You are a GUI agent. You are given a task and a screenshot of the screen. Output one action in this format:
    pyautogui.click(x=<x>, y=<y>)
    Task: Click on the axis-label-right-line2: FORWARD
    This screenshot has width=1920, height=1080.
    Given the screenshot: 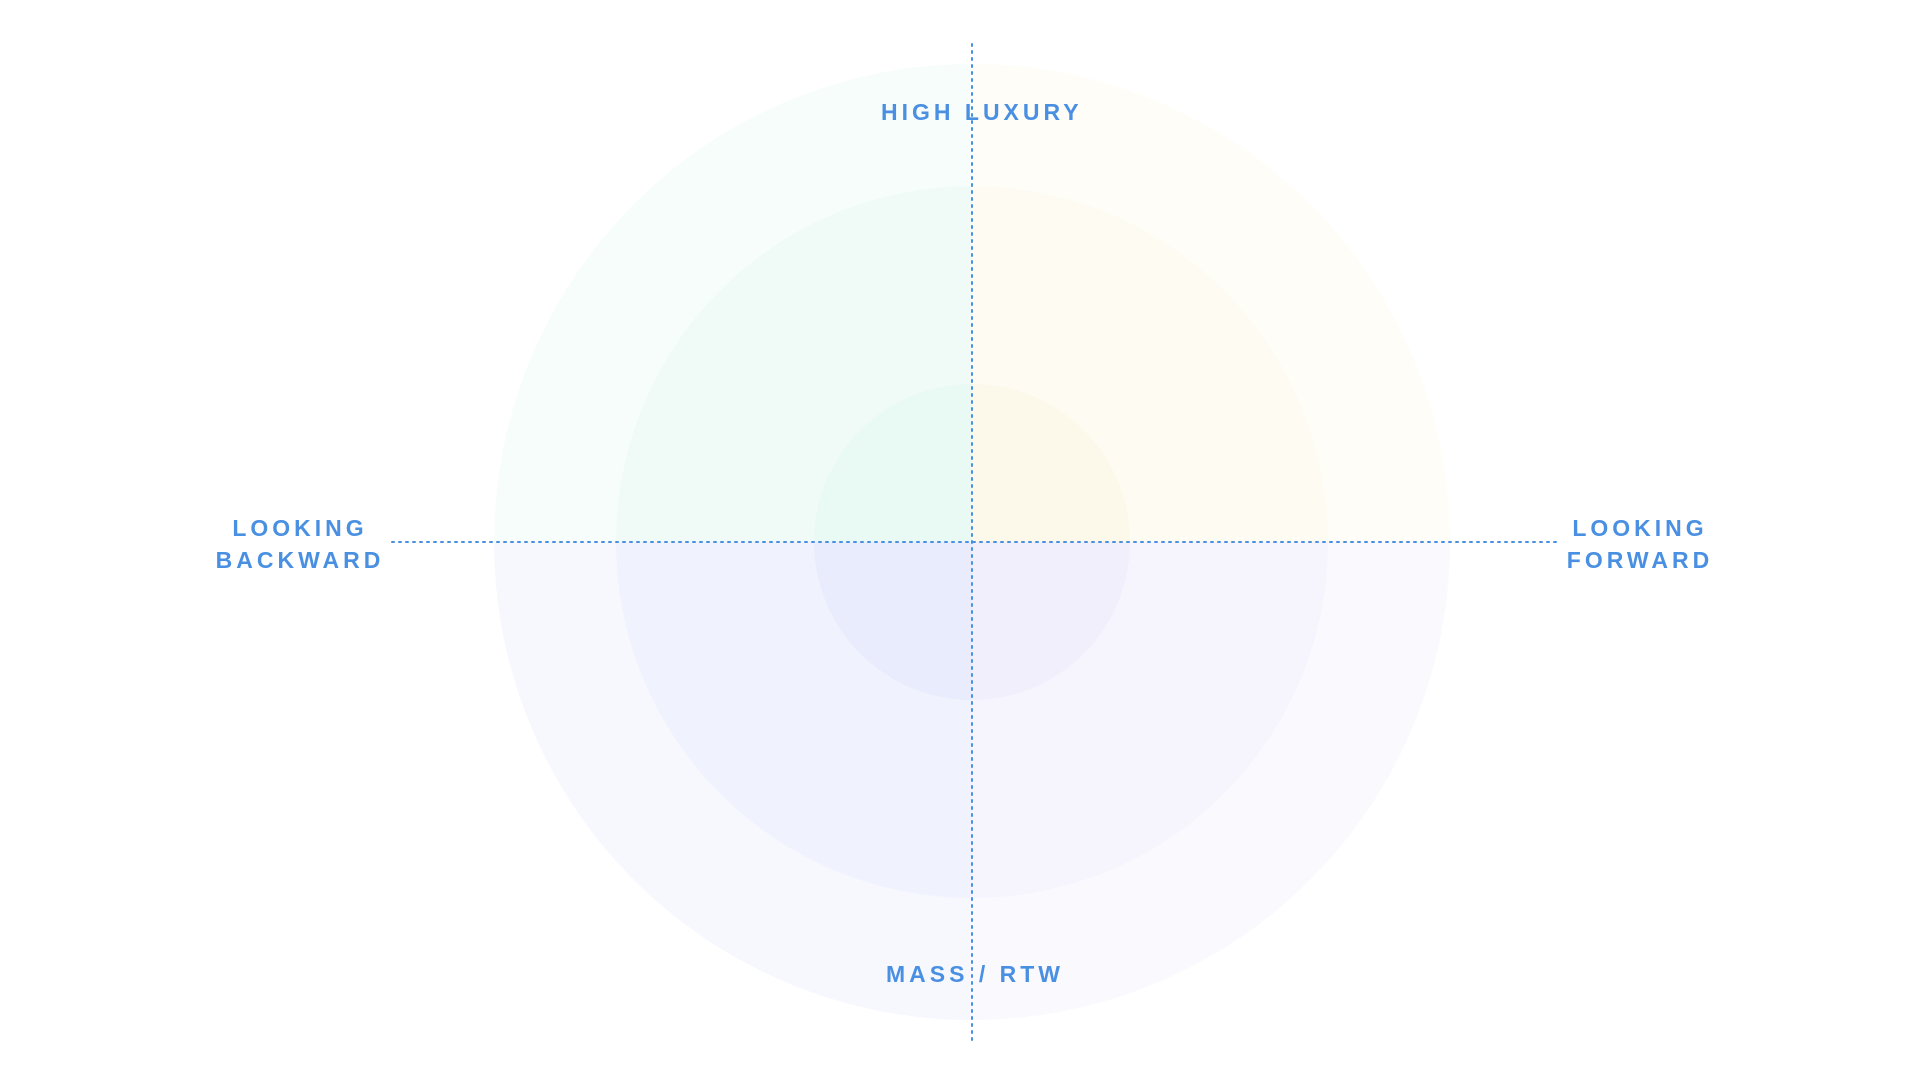 What is the action you would take?
    pyautogui.click(x=1640, y=560)
    